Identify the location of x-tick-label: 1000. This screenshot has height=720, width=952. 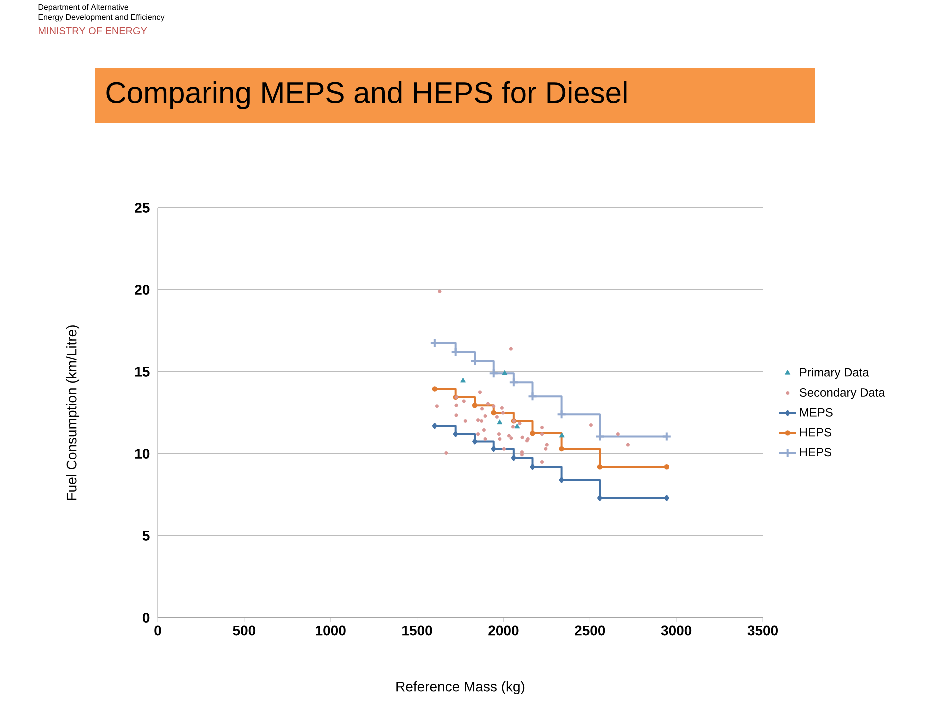
(331, 631).